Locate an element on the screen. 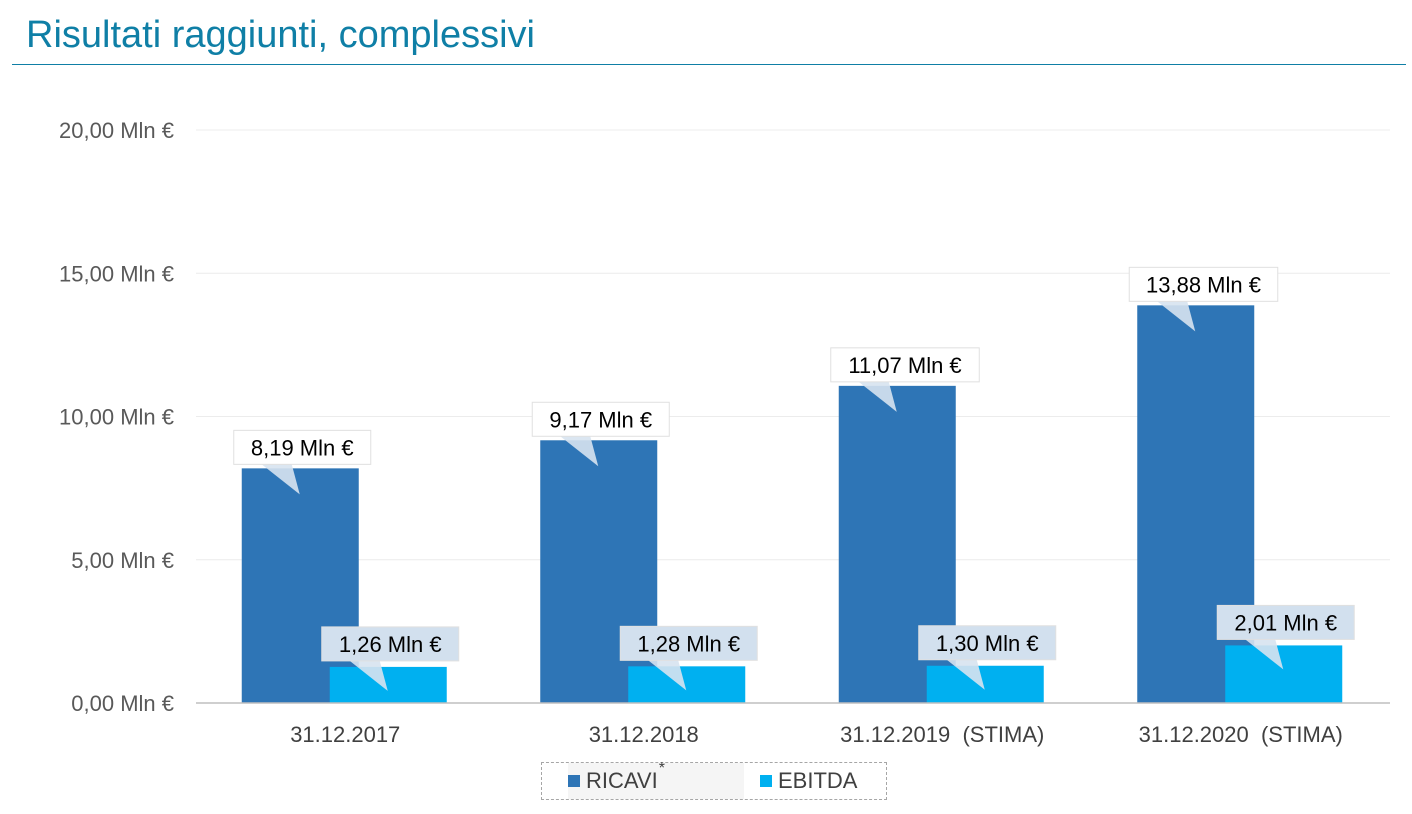 Image resolution: width=1412 pixels, height=814 pixels. y-tick-label: 10,00 Mln € is located at coordinates (116, 417).